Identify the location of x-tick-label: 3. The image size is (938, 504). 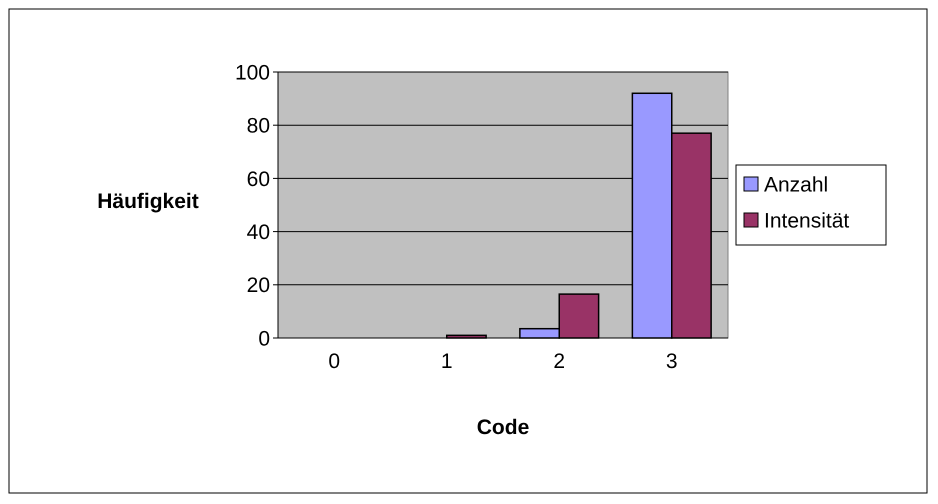
(672, 361).